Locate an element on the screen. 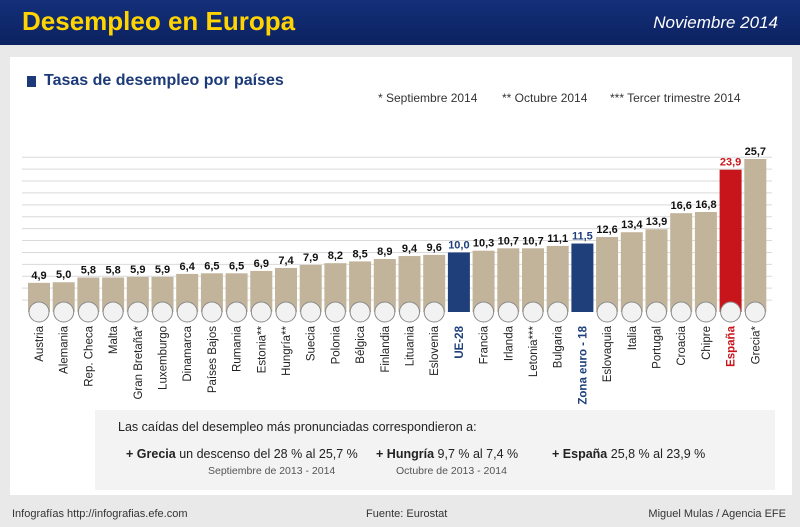  tick-label: Austria is located at coordinates (40, 343).